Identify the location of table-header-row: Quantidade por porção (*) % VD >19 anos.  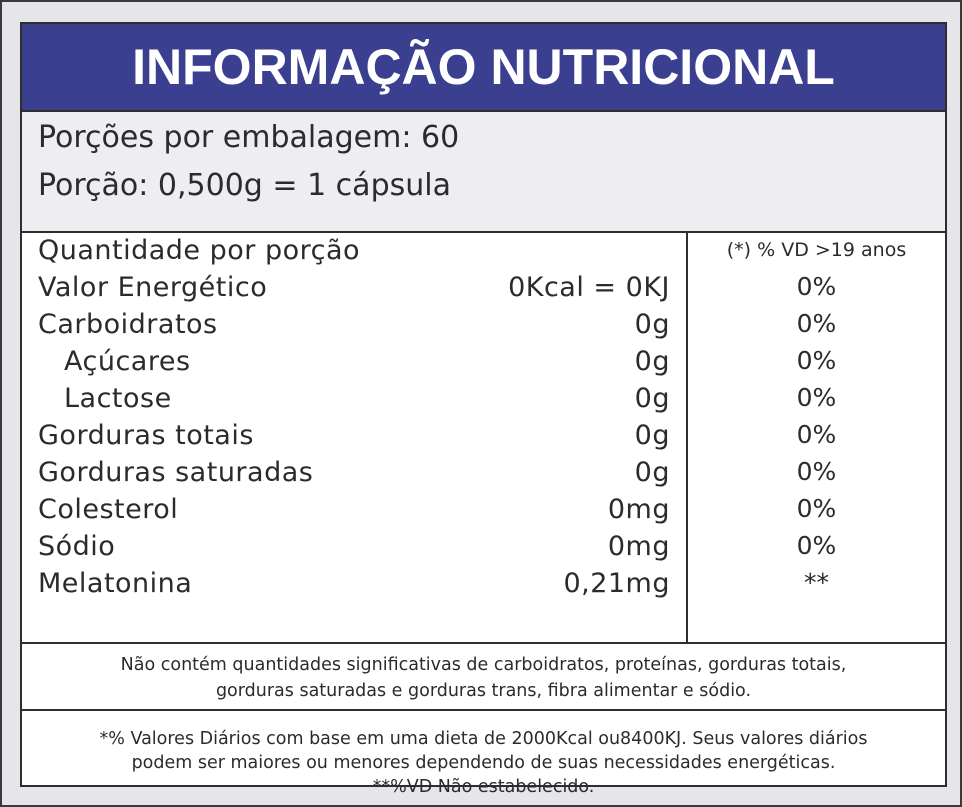
(483, 253).